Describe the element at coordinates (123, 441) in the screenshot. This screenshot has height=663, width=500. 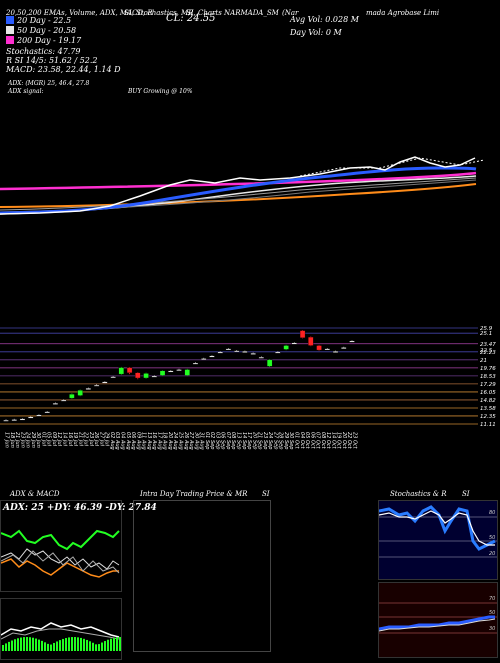
I see `date-tick-label: 04 Aug` at that location.